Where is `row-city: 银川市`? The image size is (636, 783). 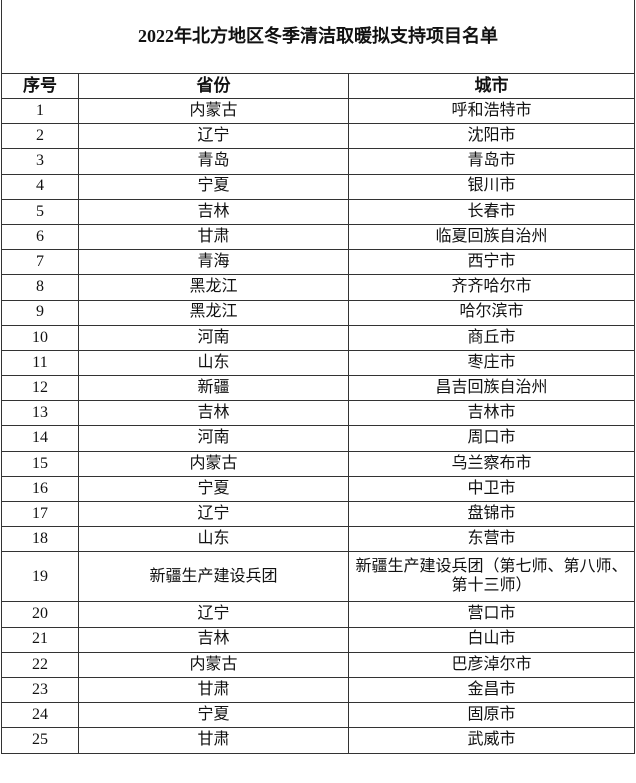 row-city: 银川市 is located at coordinates (491, 186).